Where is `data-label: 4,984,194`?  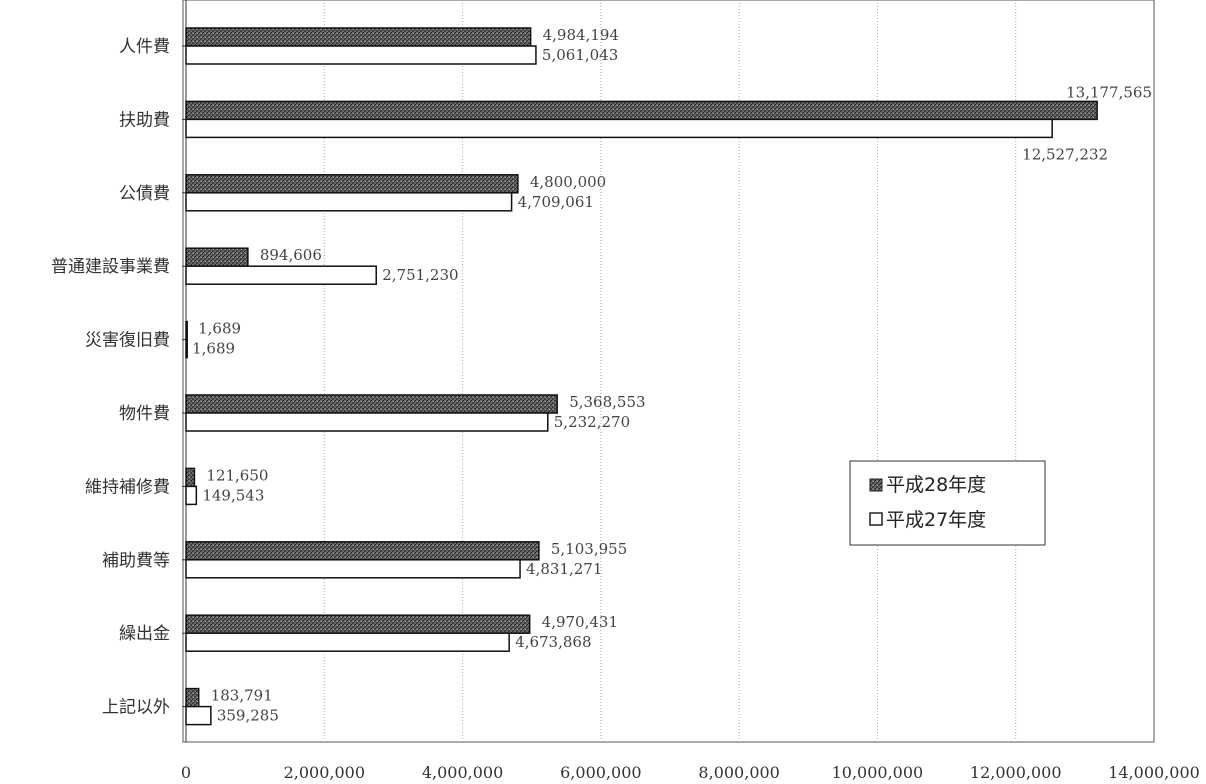
data-label: 4,984,194 is located at coordinates (581, 35).